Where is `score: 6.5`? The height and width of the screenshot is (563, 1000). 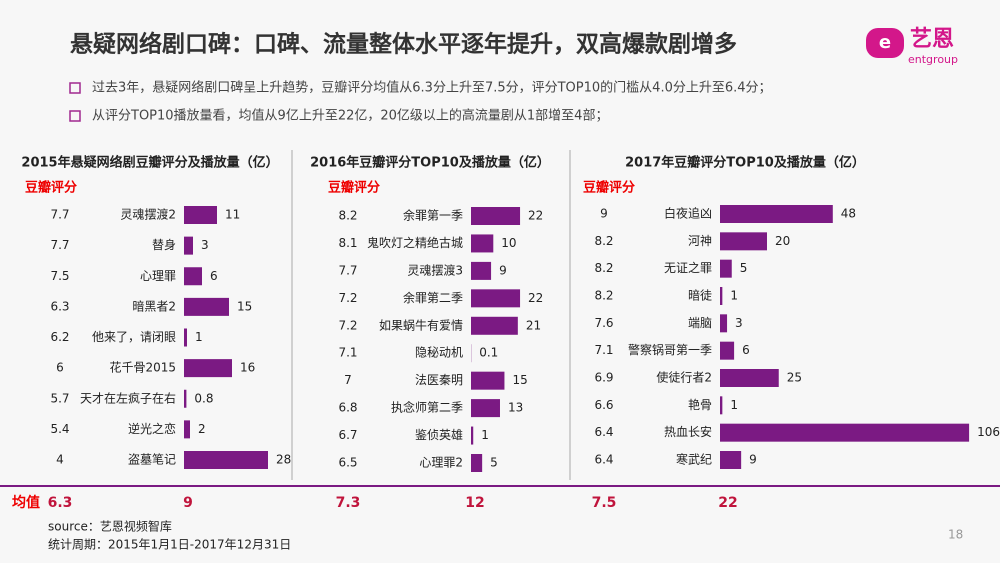
score: 6.5 is located at coordinates (347, 463).